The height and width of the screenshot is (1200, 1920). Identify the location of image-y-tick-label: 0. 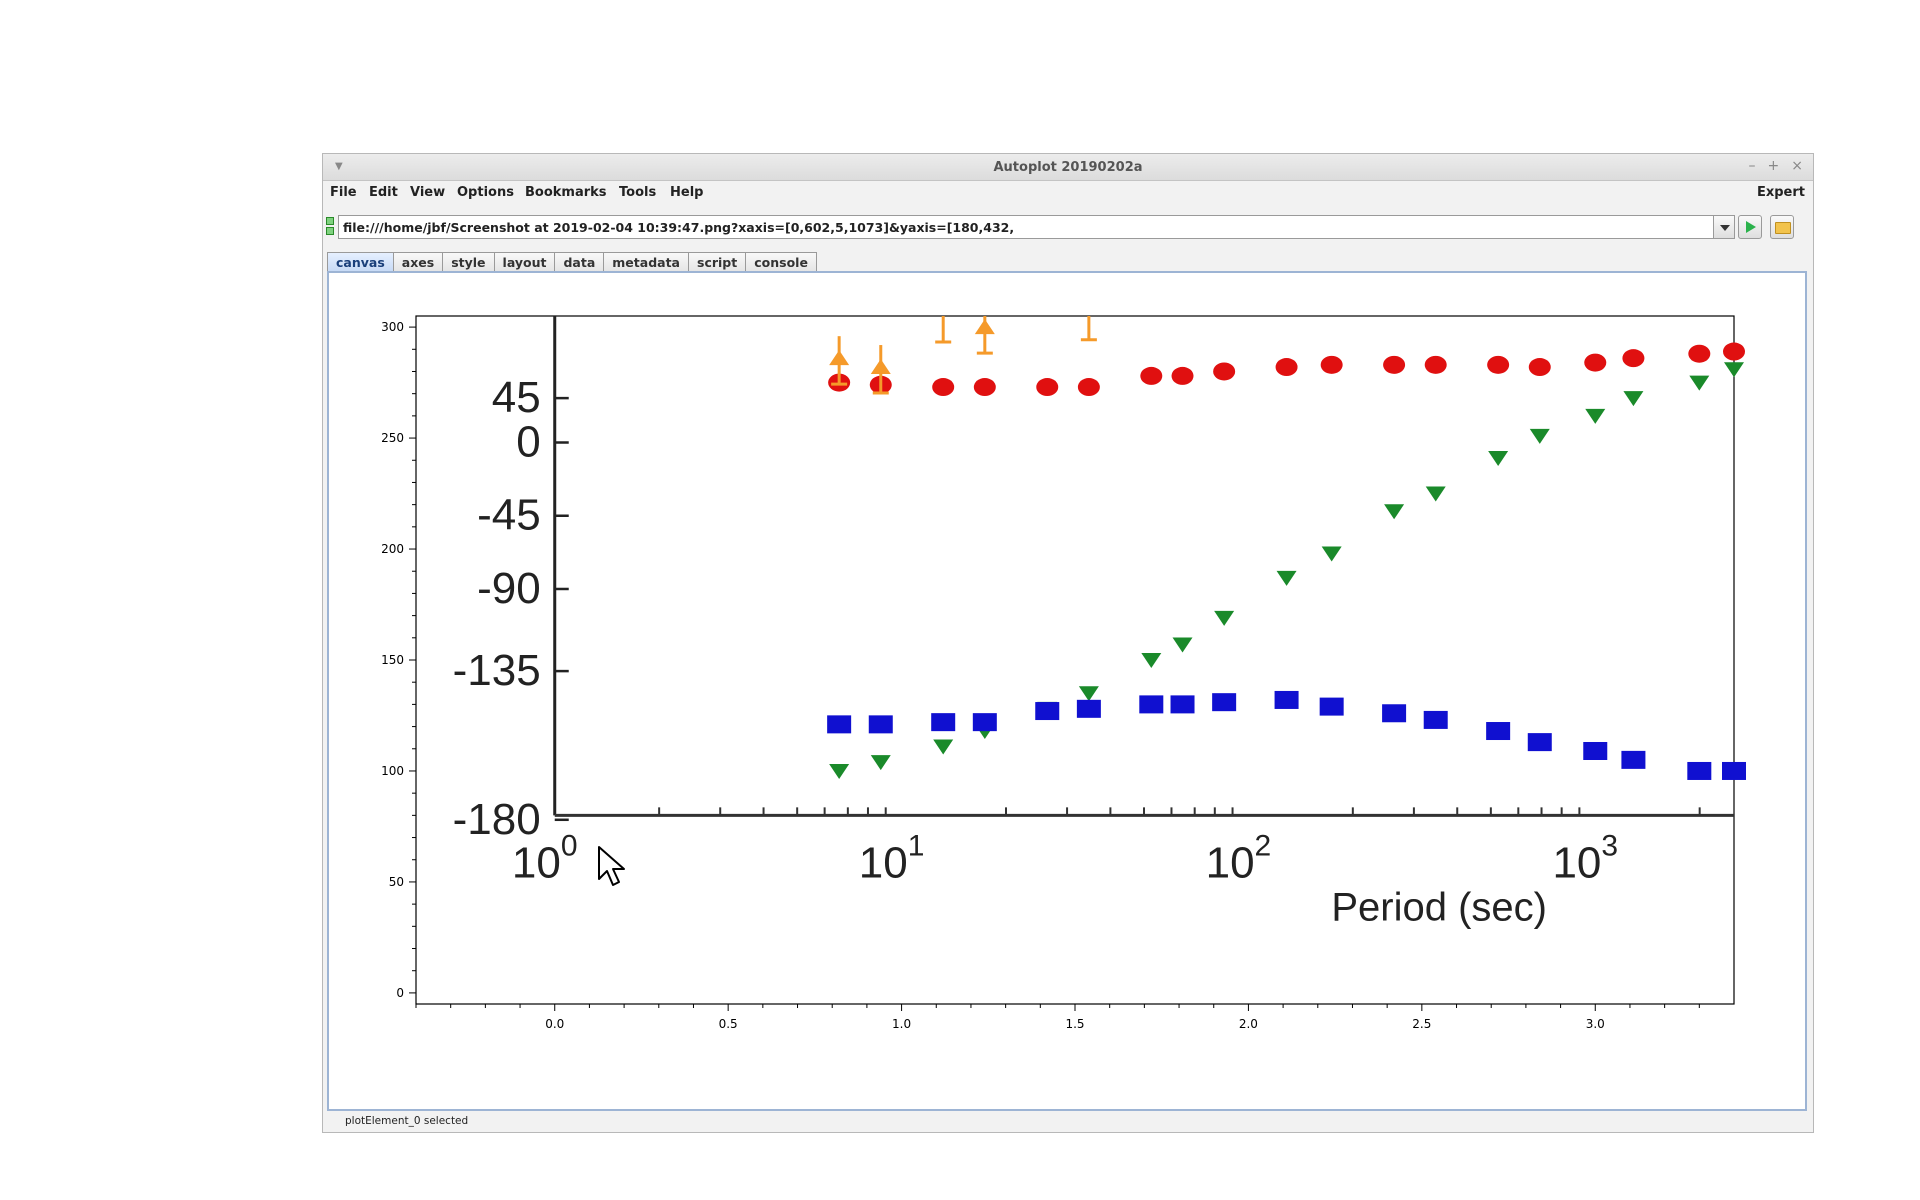
(528, 442).